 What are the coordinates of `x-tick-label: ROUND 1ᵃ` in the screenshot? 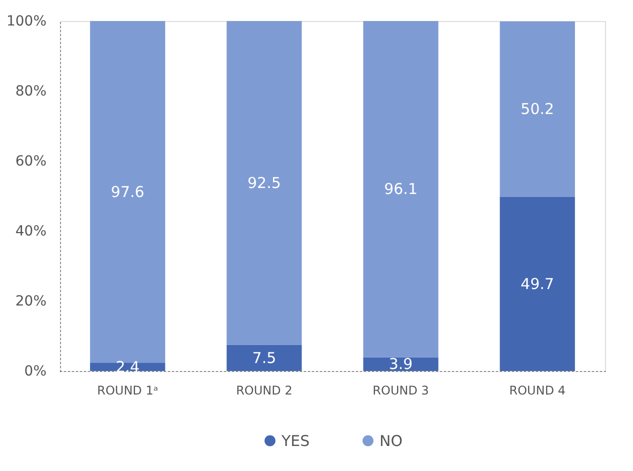 It's located at (127, 391).